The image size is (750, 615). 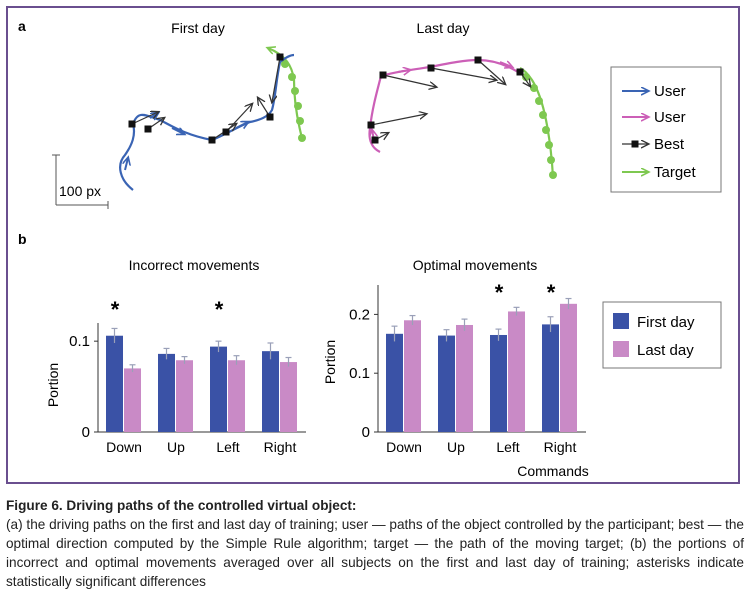 What do you see at coordinates (553, 471) in the screenshot?
I see `commands-xlabel: Commands` at bounding box center [553, 471].